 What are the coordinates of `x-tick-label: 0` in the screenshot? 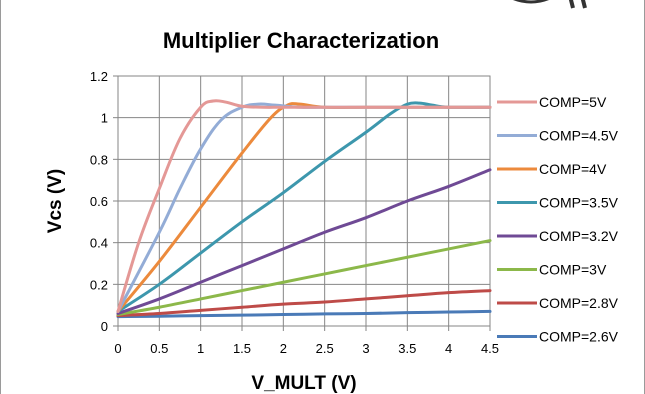 It's located at (117, 348).